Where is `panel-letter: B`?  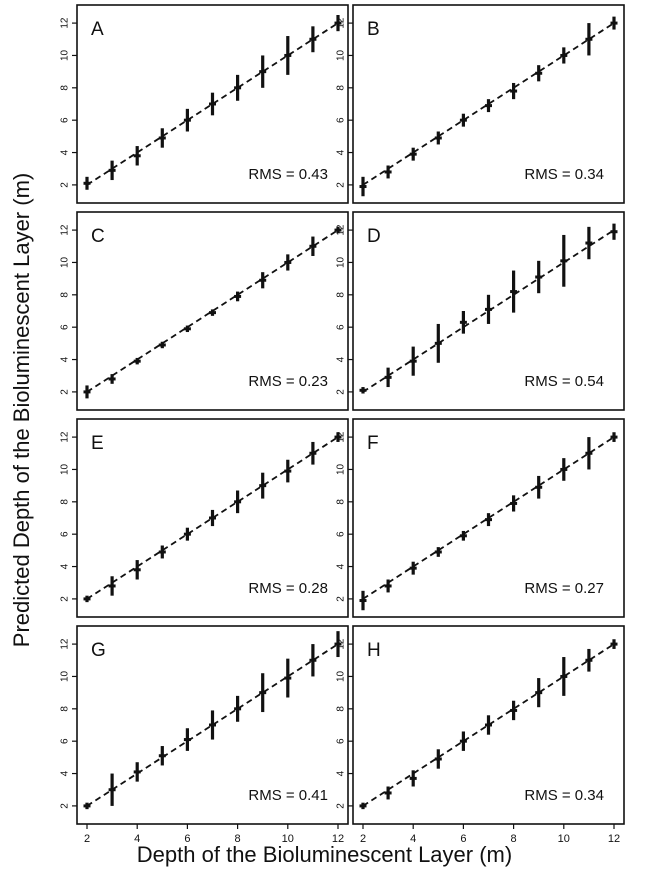 panel-letter: B is located at coordinates (373, 29).